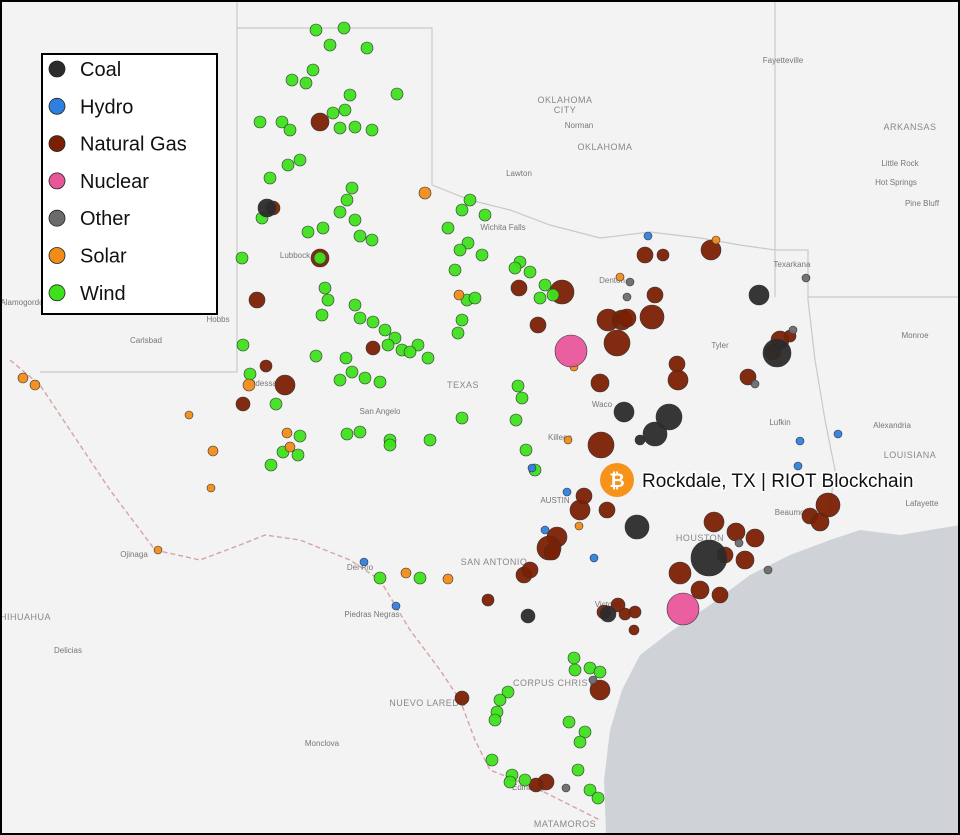  What do you see at coordinates (134, 554) in the screenshot?
I see `map-label: Ojinaga` at bounding box center [134, 554].